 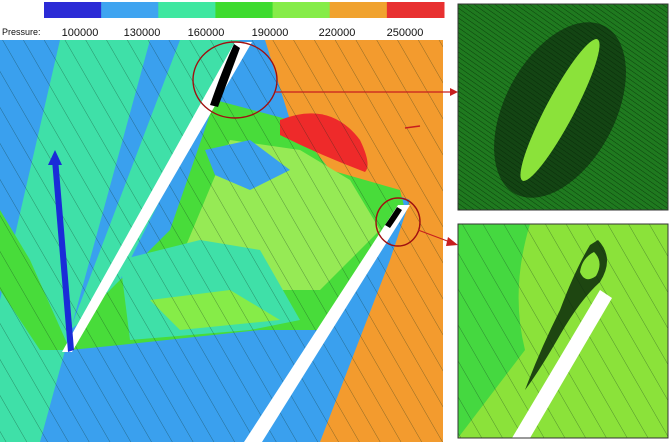 I want to click on velocity-vector, so click(x=63, y=255).